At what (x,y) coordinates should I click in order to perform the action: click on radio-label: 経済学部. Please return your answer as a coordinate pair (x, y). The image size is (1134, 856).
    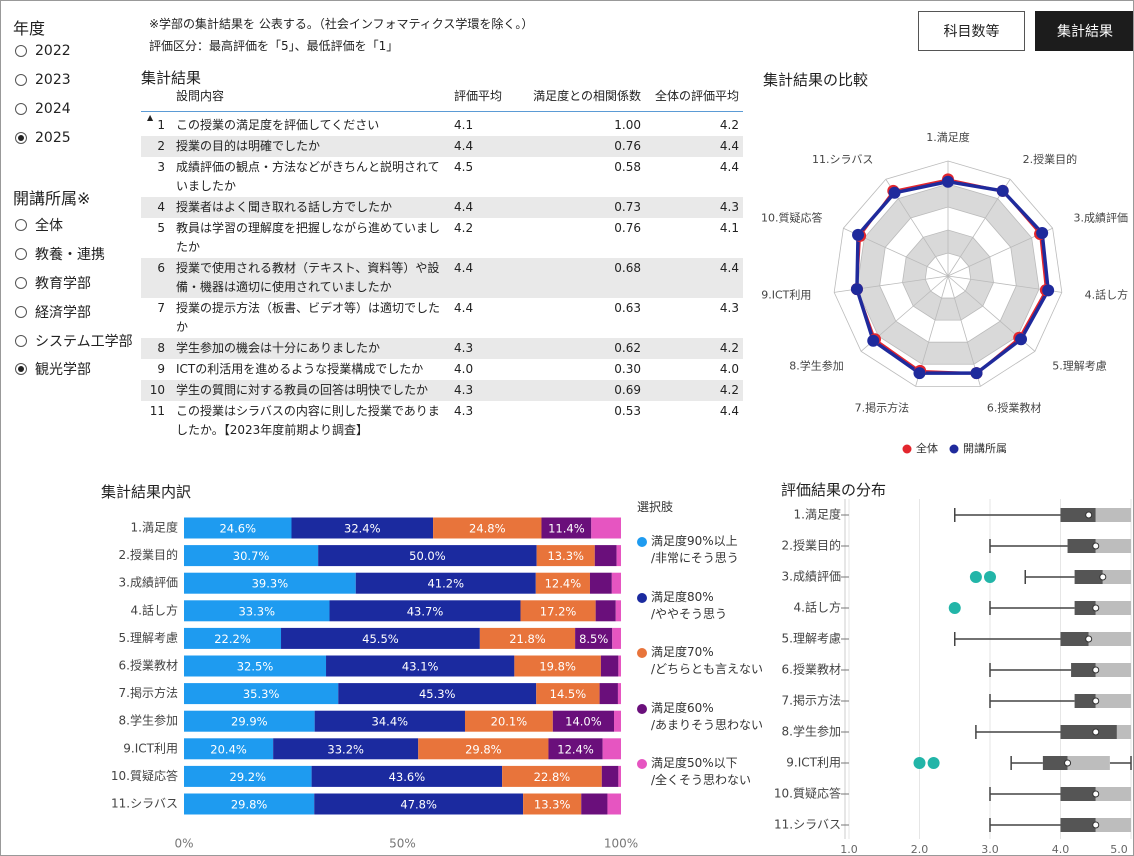
    Looking at the image, I should click on (63, 313).